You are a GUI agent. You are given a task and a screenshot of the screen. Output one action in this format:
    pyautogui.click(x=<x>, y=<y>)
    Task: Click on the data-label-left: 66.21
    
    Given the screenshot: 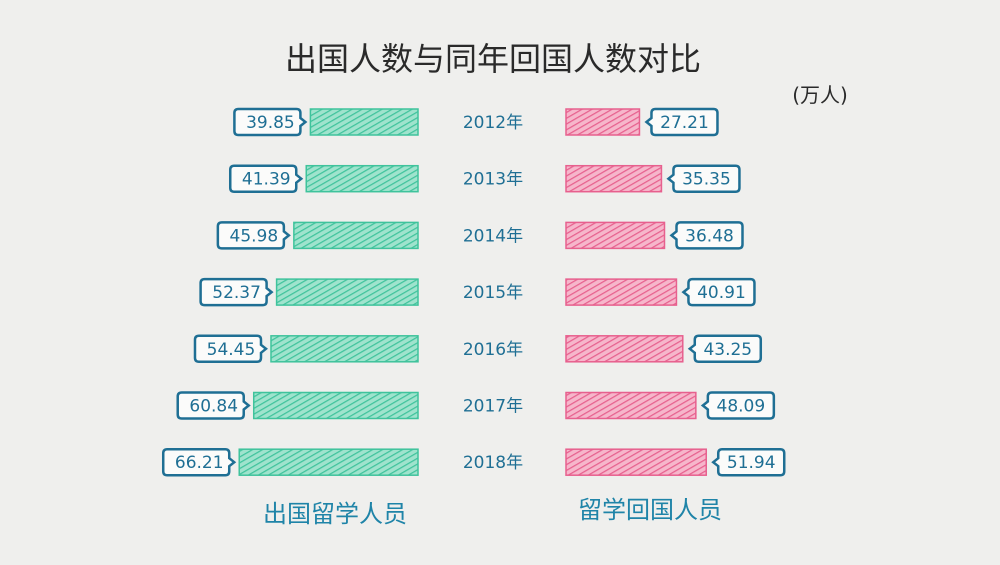 What is the action you would take?
    pyautogui.click(x=199, y=463)
    